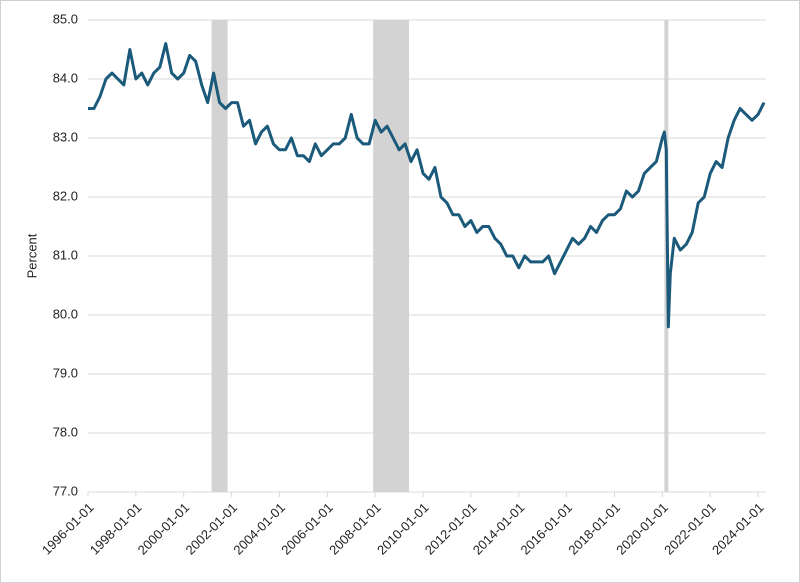 The height and width of the screenshot is (583, 800). I want to click on y-tick-label: 79.0, so click(65, 372).